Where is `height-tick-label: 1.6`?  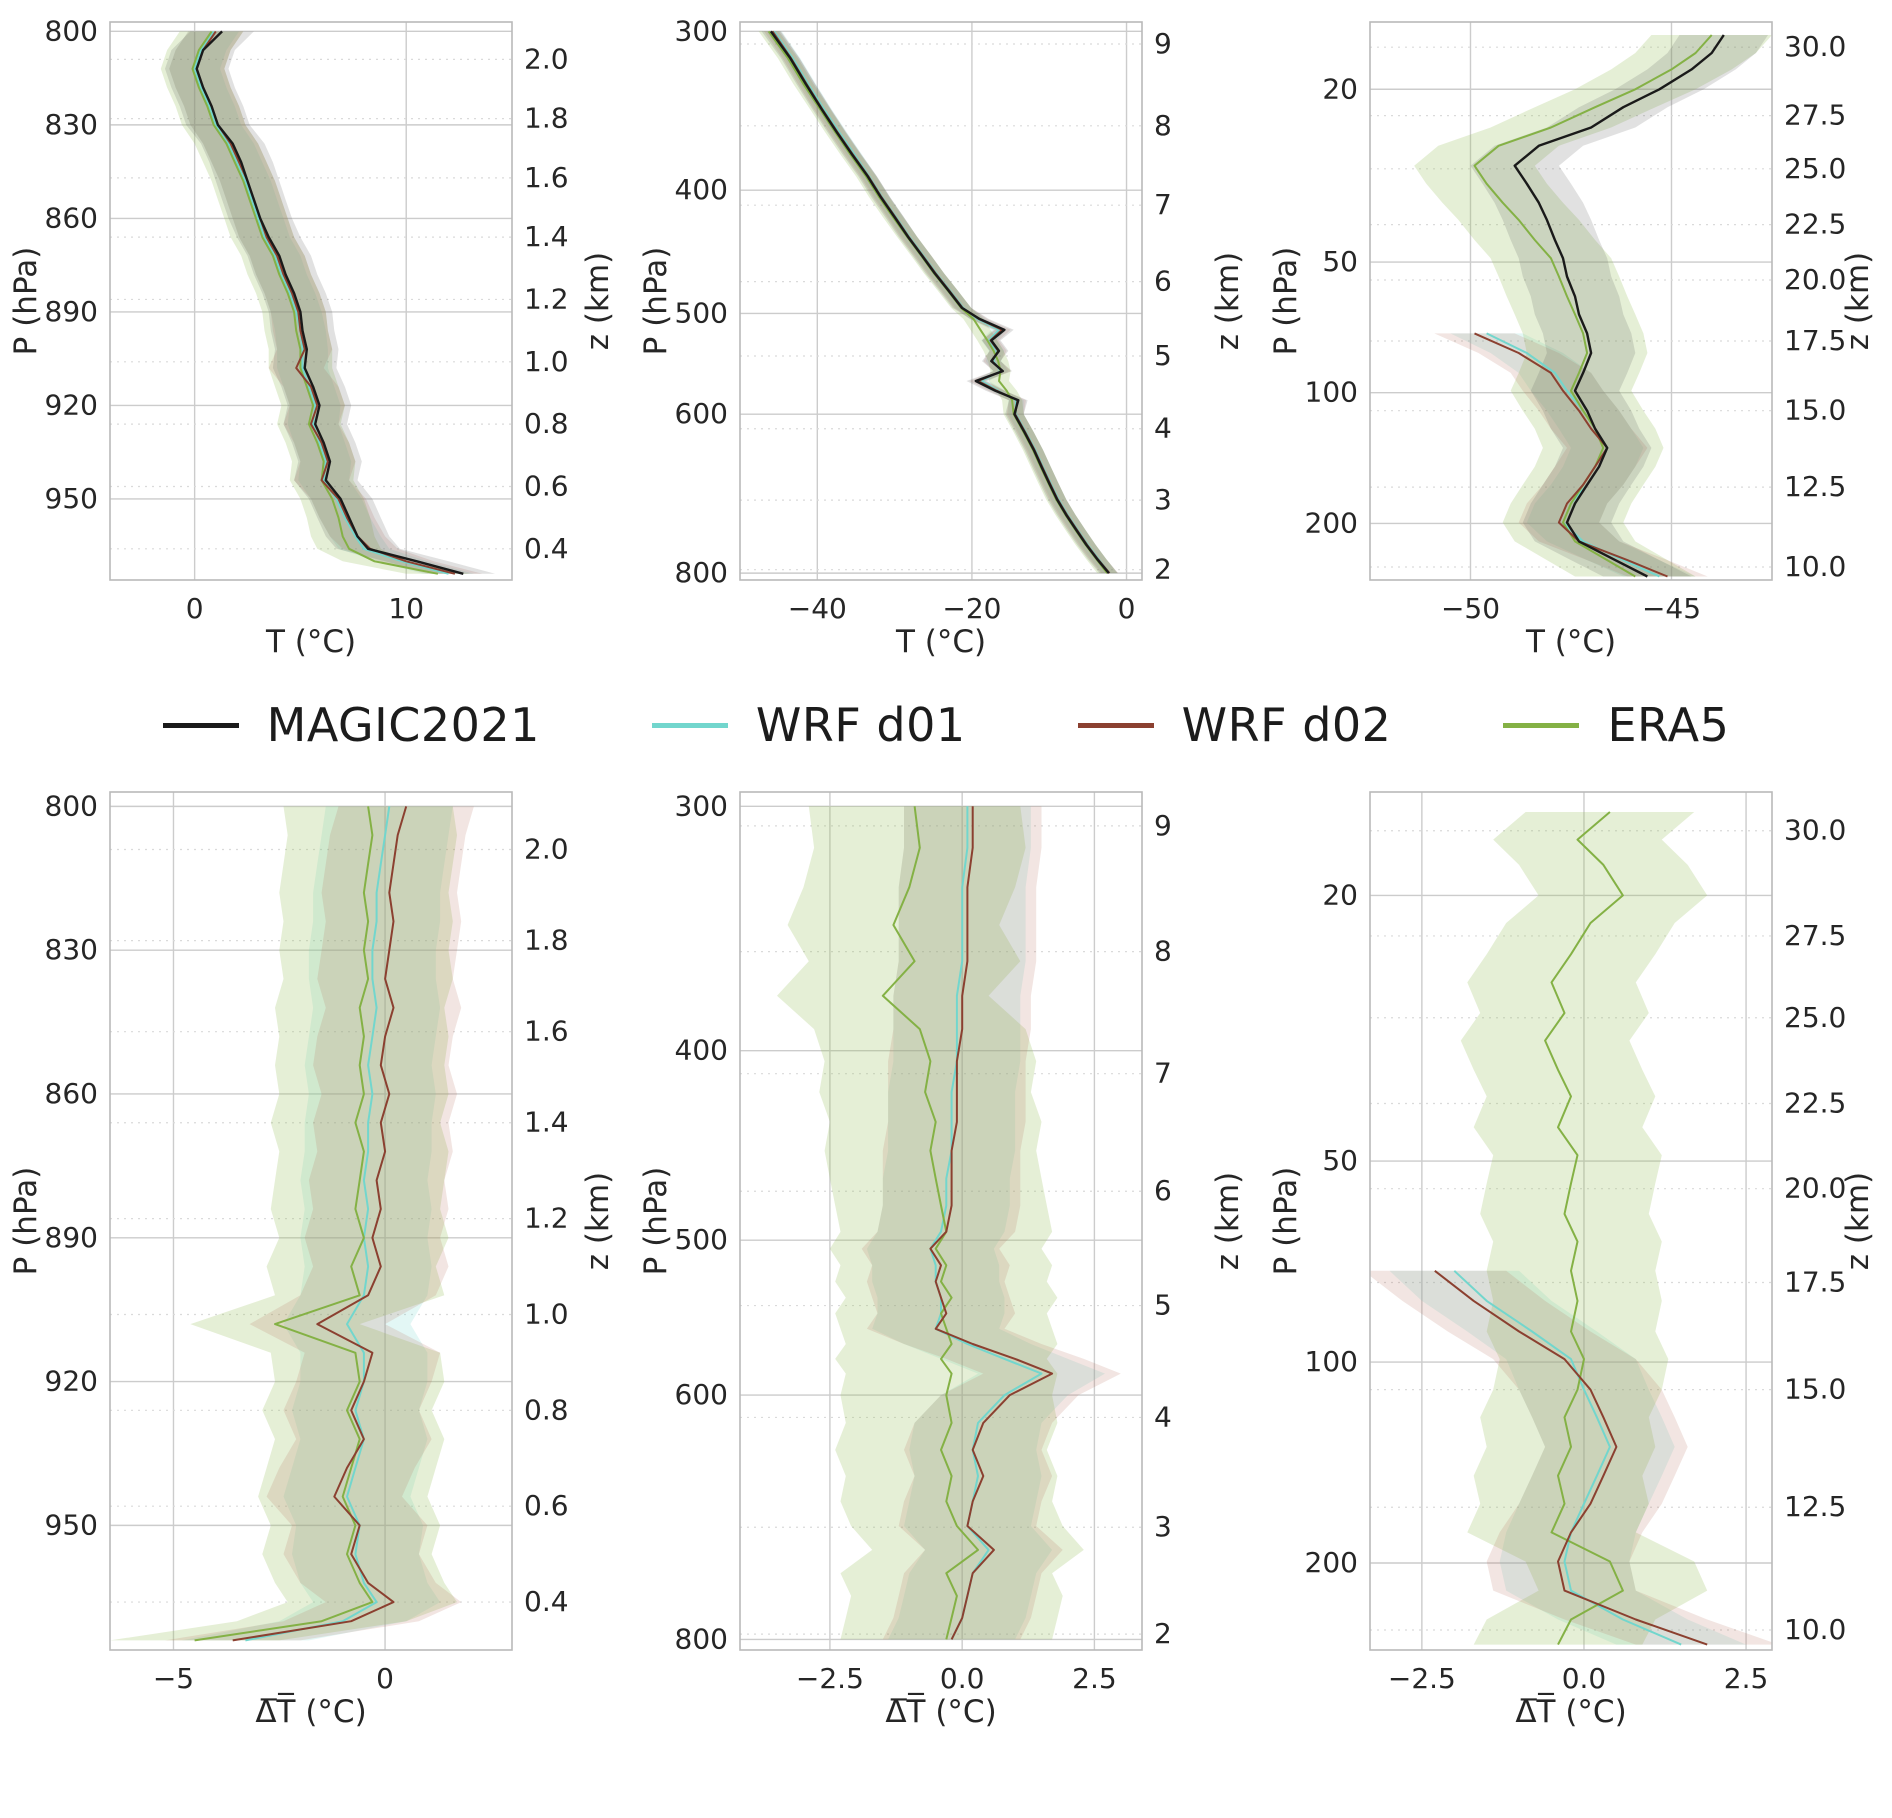 height-tick-label: 1.6 is located at coordinates (546, 177).